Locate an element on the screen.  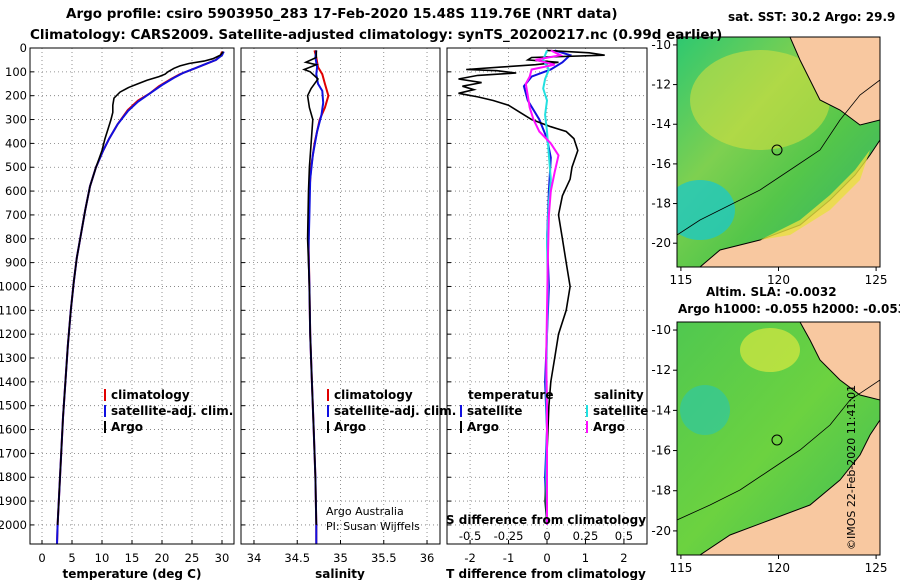
s-difference-ticks: -0.5 -0.25 0 0.25 0.5 is located at coordinates (546, 536).